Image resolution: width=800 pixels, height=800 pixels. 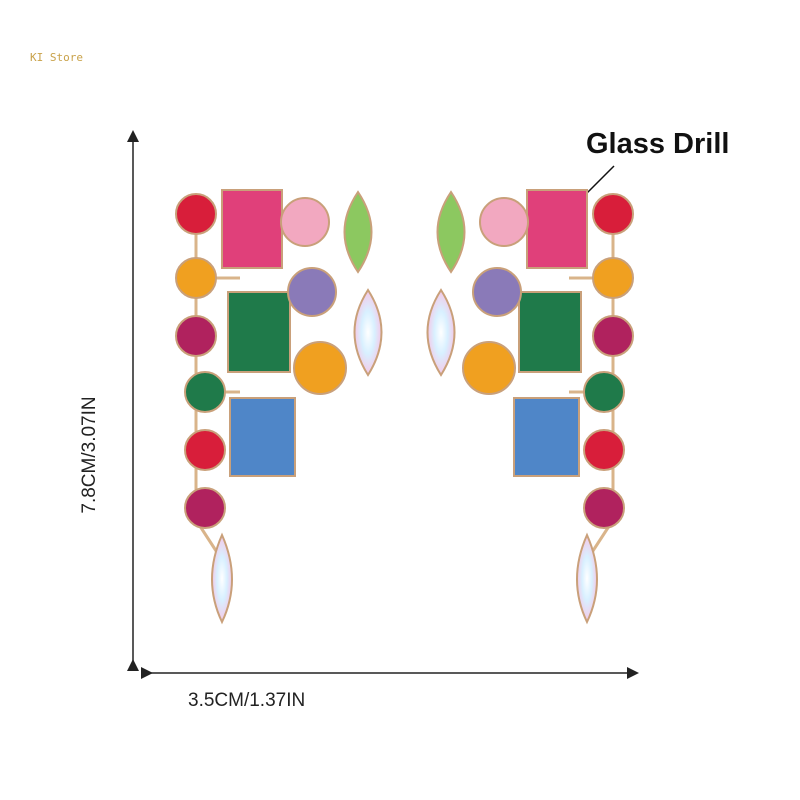 What do you see at coordinates (89, 455) in the screenshot?
I see `height-label: 7.8CM/3.07IN` at bounding box center [89, 455].